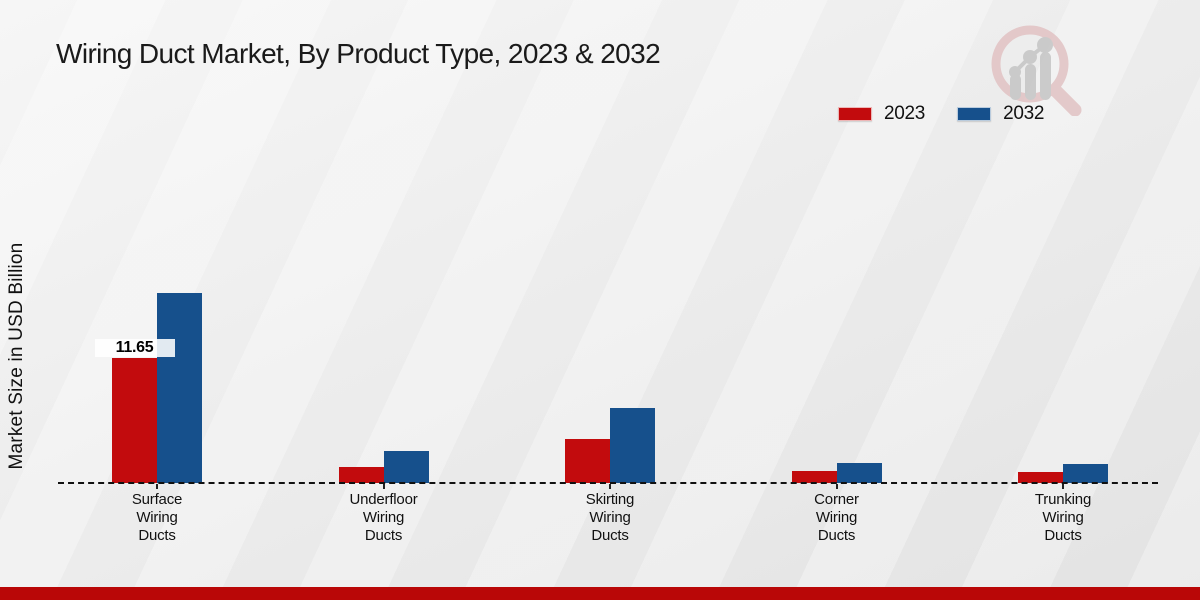 The image size is (1200, 600). What do you see at coordinates (383, 486) in the screenshot?
I see `x-axis-tick-underfloor-wiring-ducts` at bounding box center [383, 486].